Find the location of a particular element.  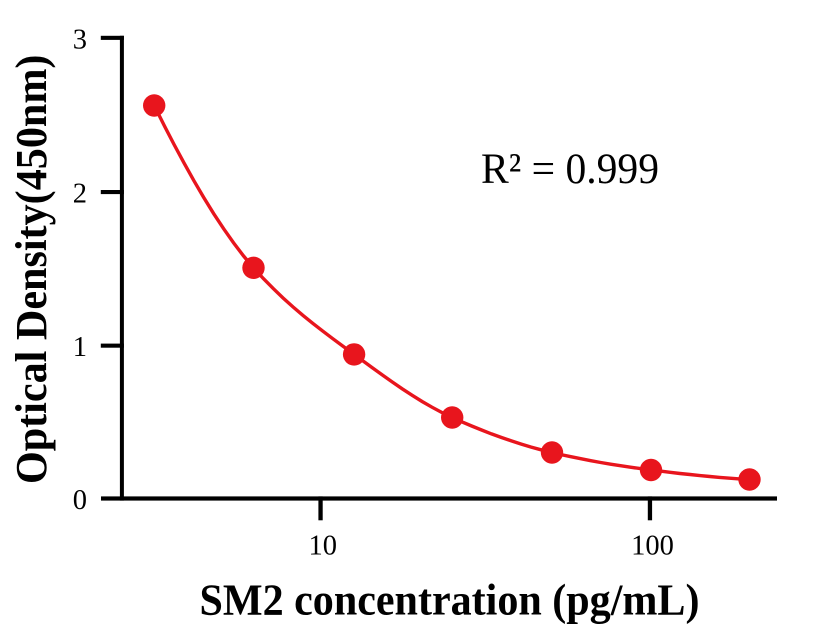

svg-text: 0 is located at coordinates (80, 500).